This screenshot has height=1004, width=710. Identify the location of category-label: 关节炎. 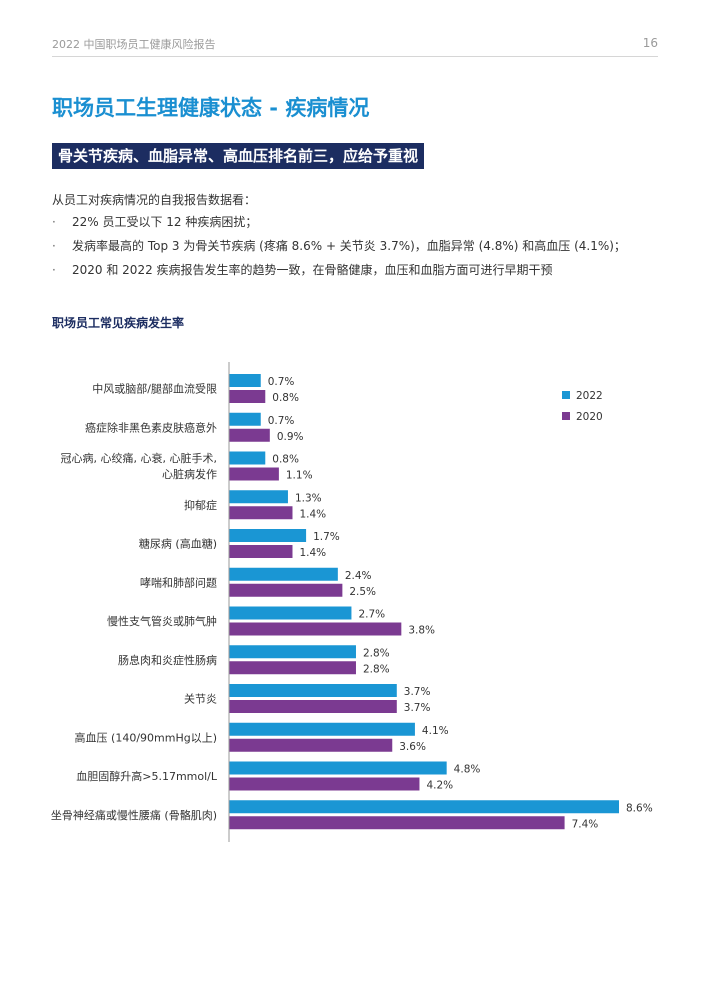
(200, 699).